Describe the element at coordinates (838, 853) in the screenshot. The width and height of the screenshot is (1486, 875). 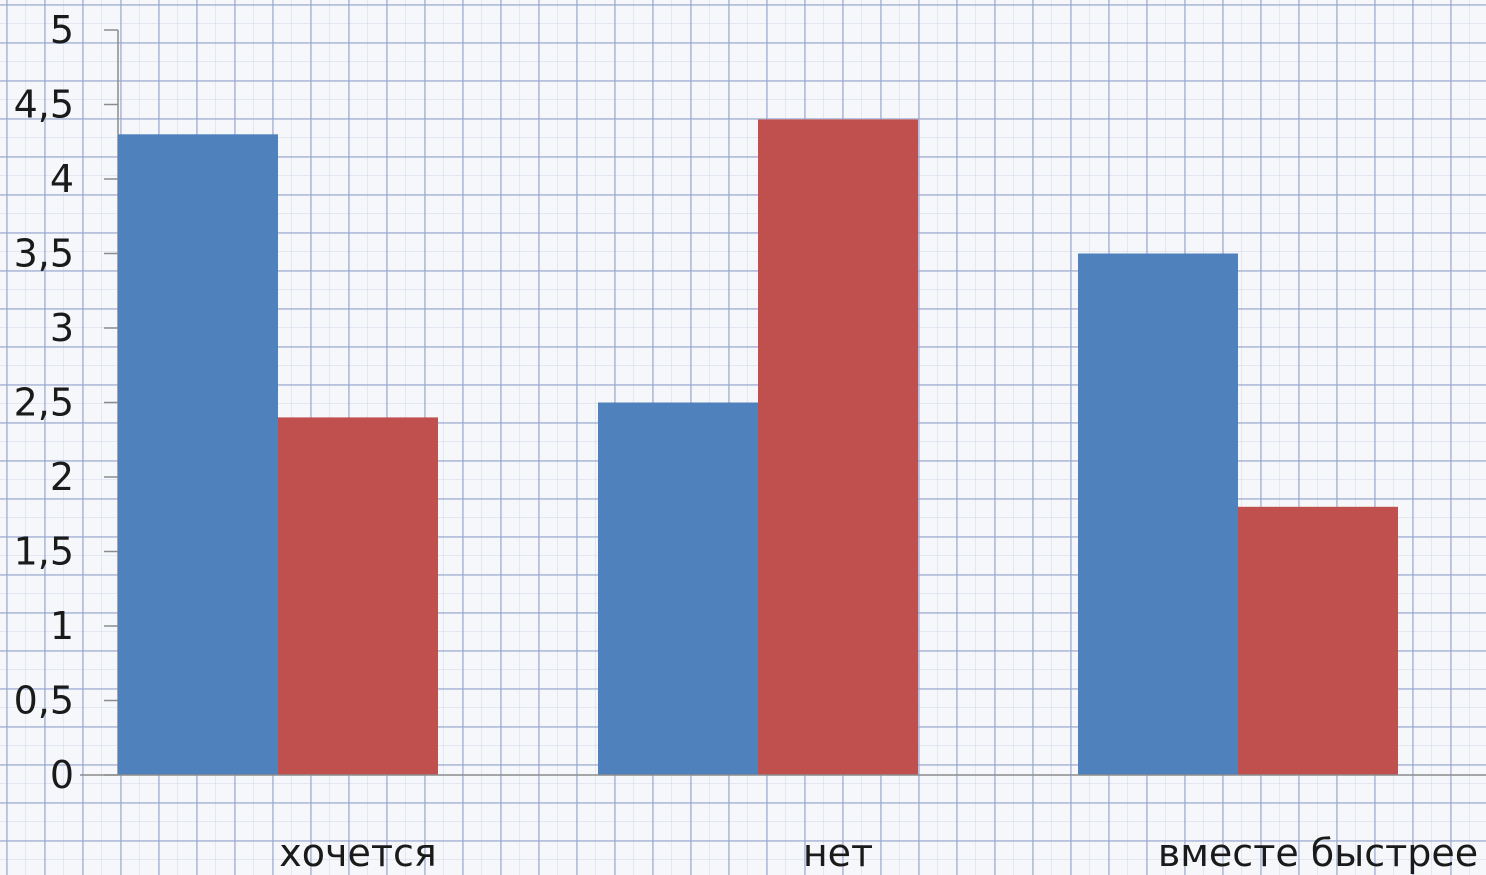
I see `x-category-label: нет` at that location.